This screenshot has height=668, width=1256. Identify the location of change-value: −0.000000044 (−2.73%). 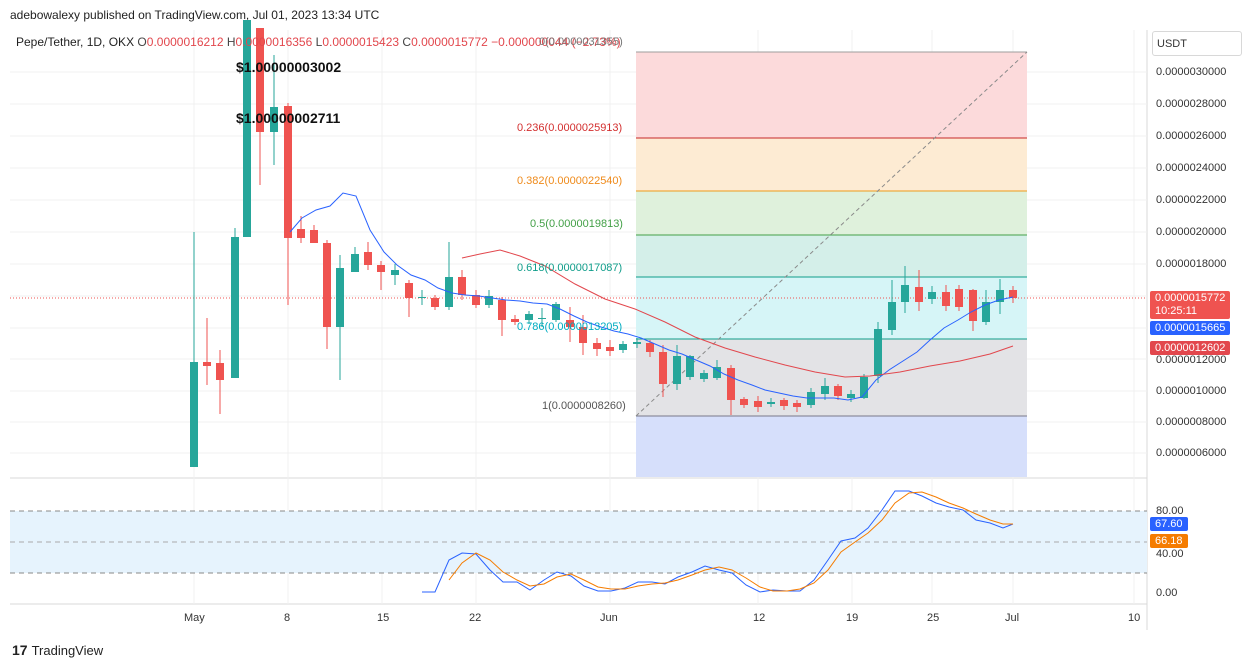
(556, 42).